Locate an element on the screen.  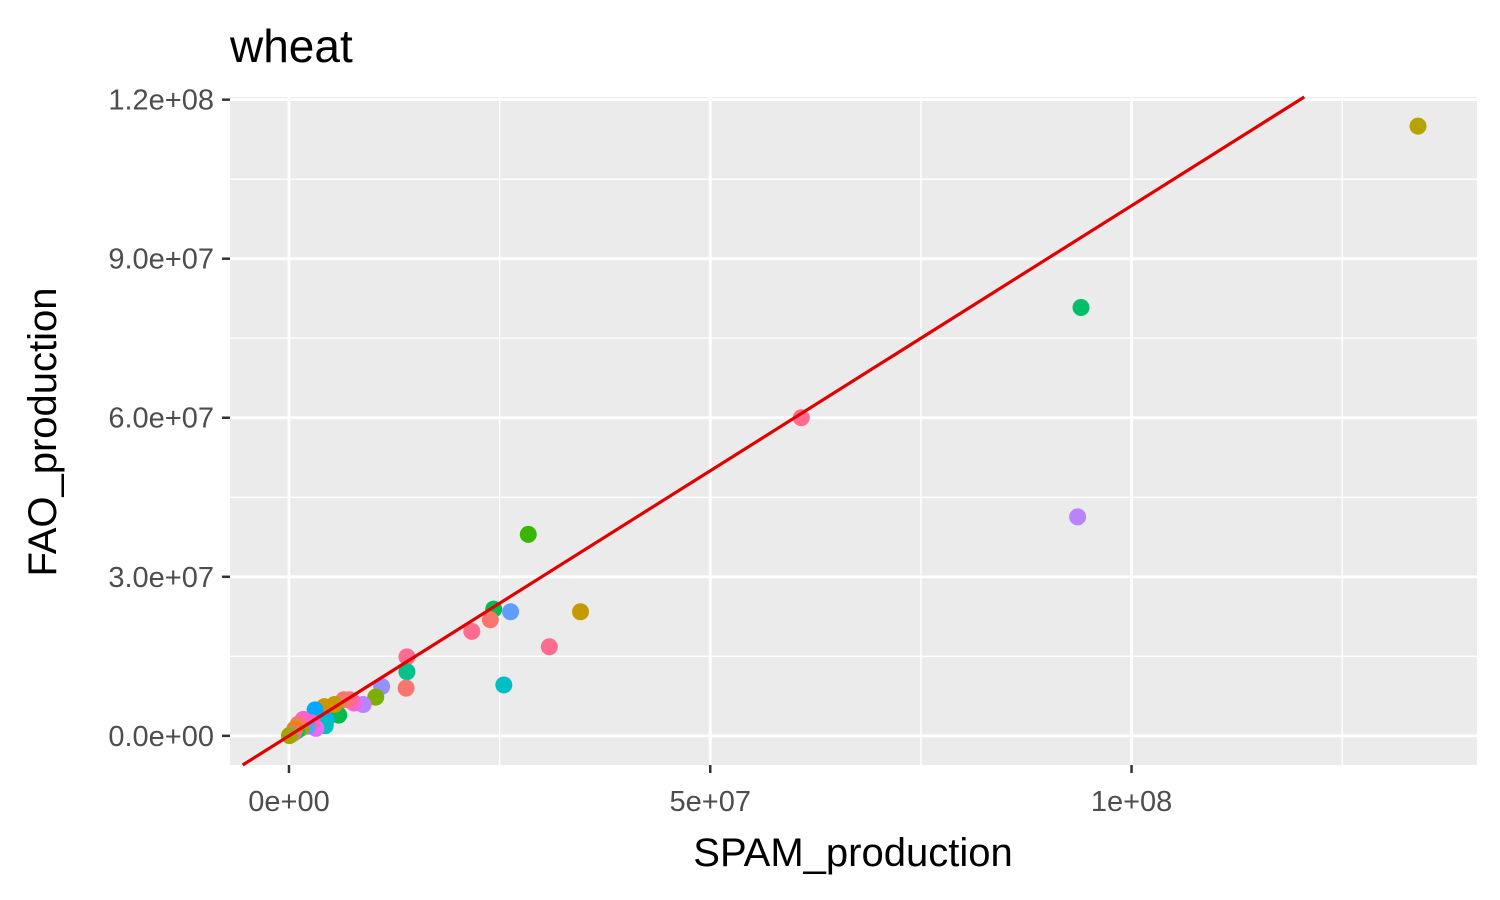
x-axis: 0e+00 5e+07 1e+08 is located at coordinates (710, 791).